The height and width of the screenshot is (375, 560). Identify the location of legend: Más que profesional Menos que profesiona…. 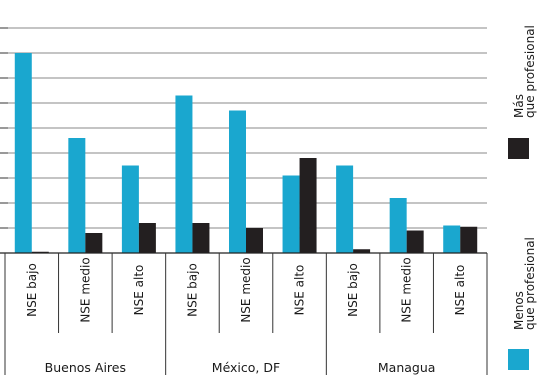
(522, 197).